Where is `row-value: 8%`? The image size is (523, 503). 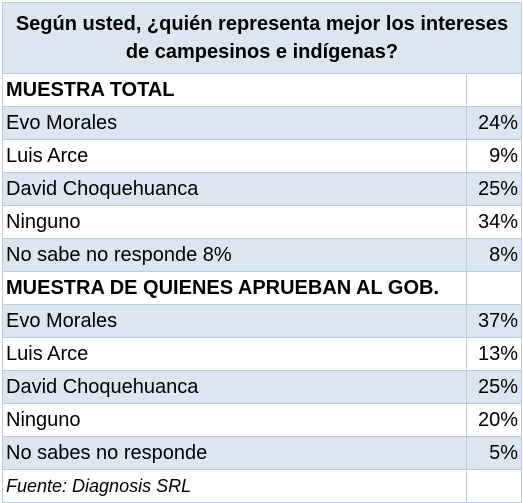
row-value: 8% is located at coordinates (493, 255).